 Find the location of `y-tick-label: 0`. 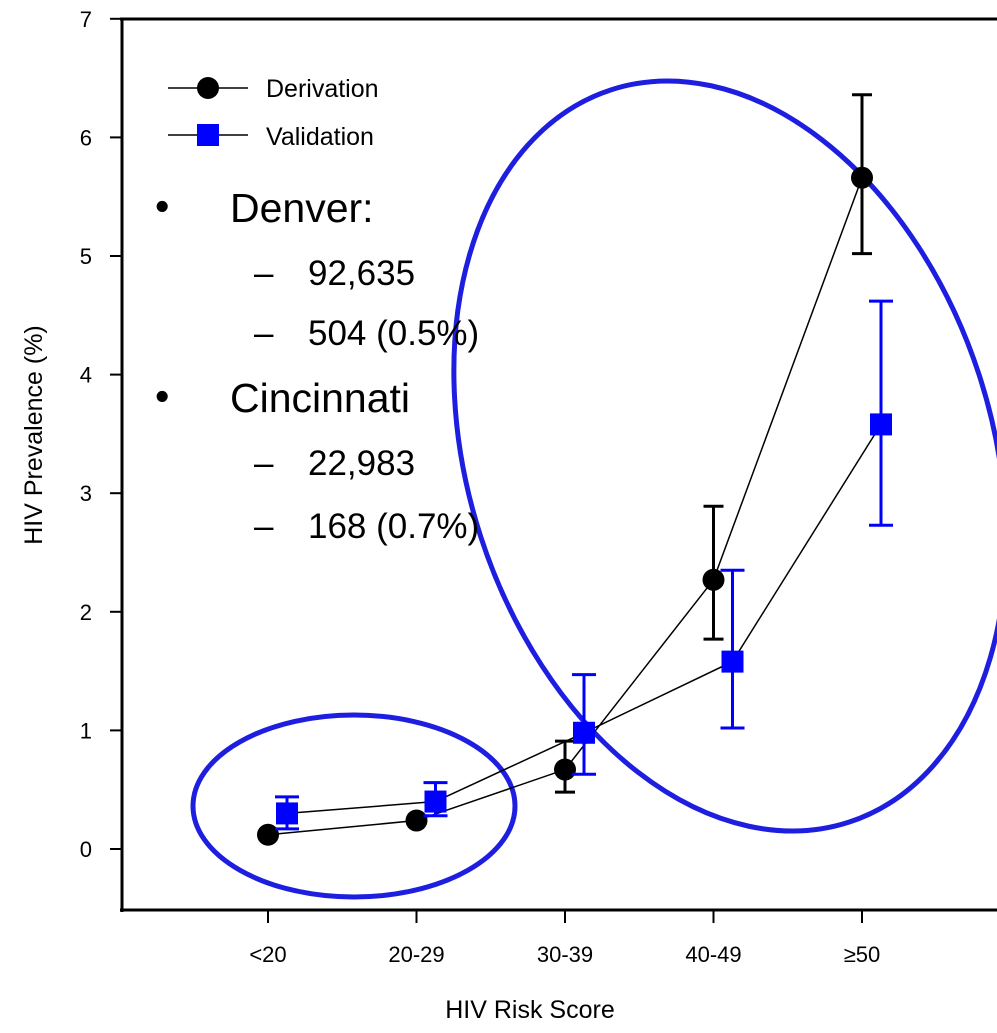

y-tick-label: 0 is located at coordinates (86, 849).